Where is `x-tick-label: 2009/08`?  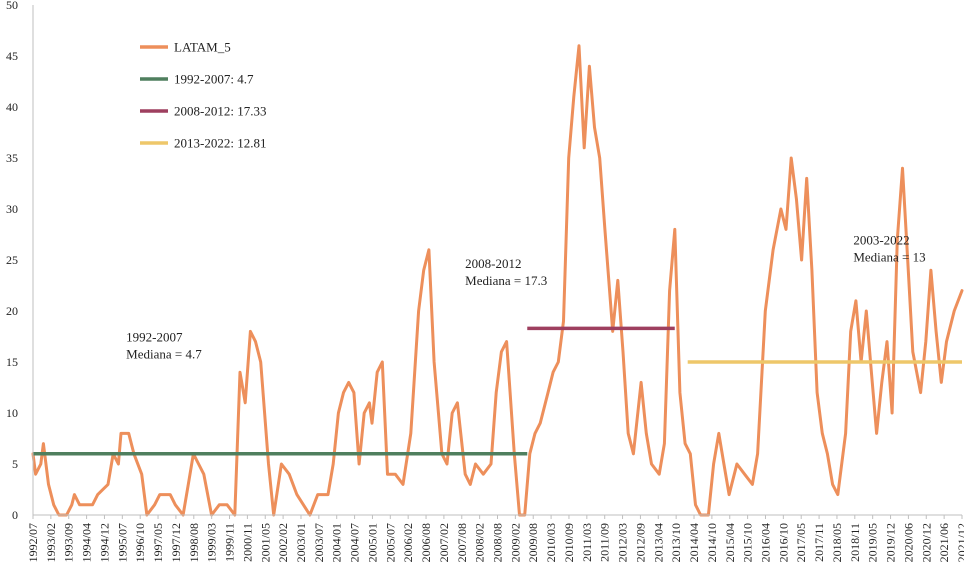
x-tick-label: 2009/08 is located at coordinates (533, 542).